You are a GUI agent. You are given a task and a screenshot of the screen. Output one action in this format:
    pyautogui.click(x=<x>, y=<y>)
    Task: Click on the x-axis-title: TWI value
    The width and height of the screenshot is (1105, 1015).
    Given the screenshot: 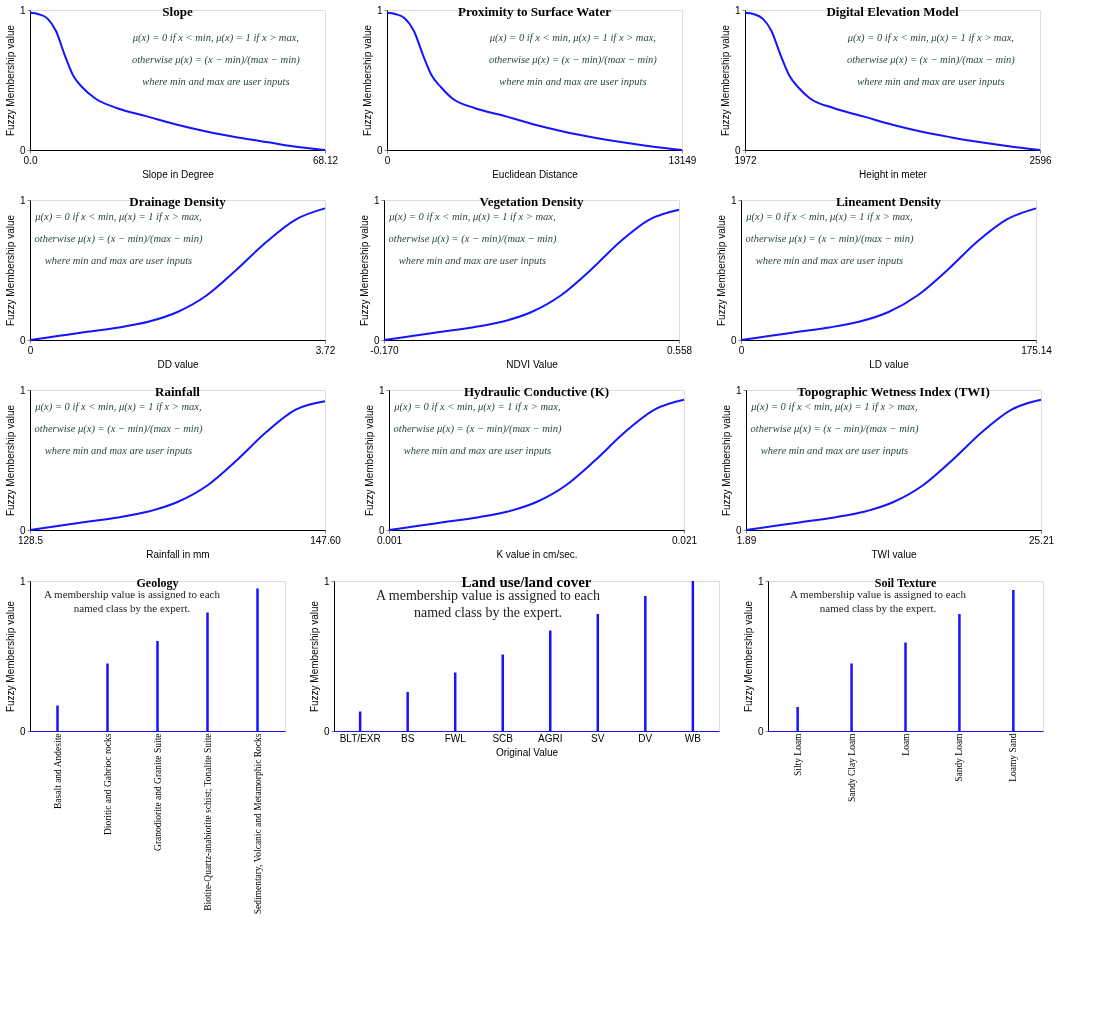 What is the action you would take?
    pyautogui.click(x=894, y=554)
    